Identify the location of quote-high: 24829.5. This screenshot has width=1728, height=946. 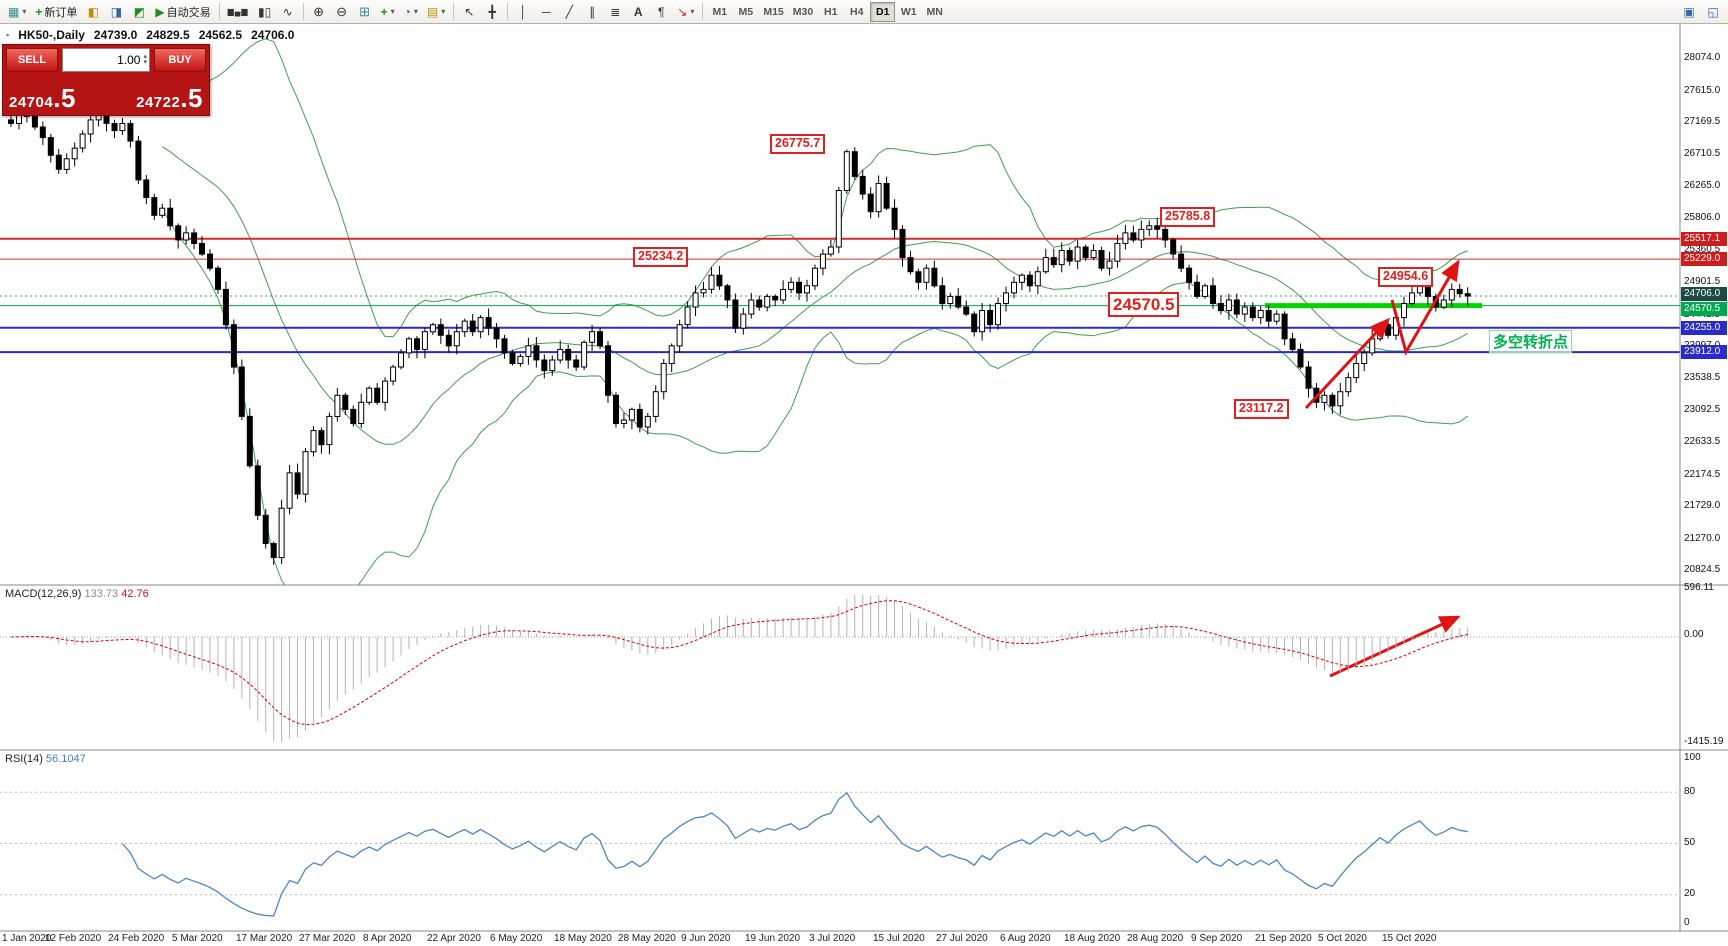
(168, 35).